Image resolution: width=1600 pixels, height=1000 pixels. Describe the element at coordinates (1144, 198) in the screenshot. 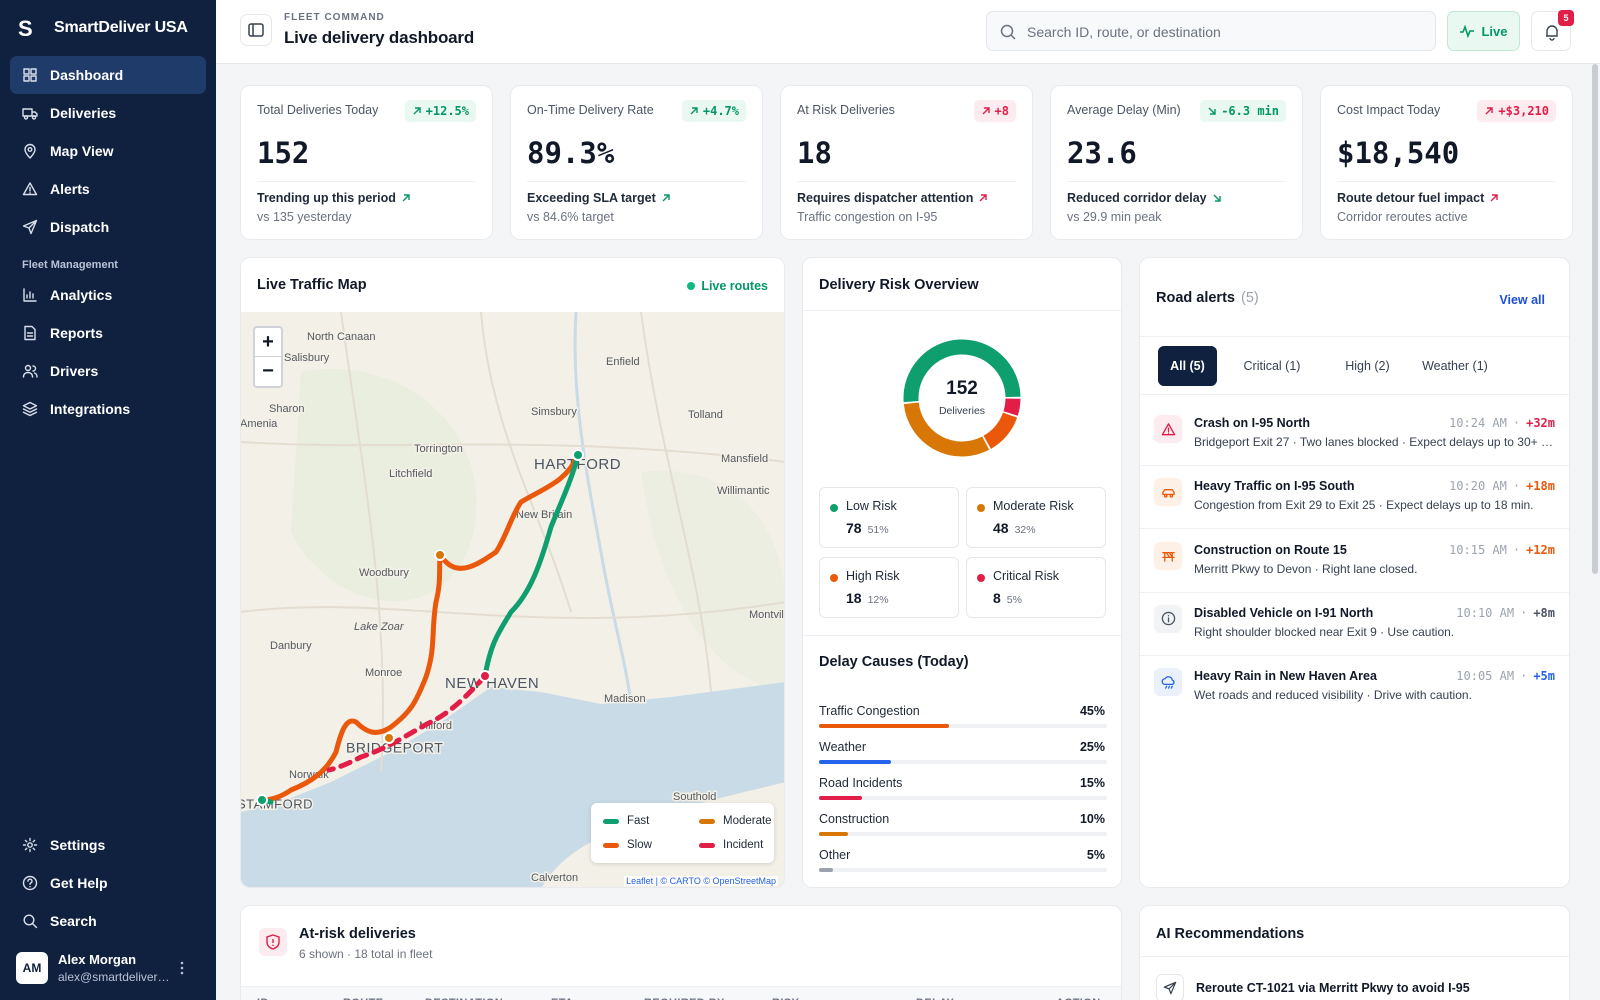

I see `kpi-note: Reduced corridor delay` at that location.